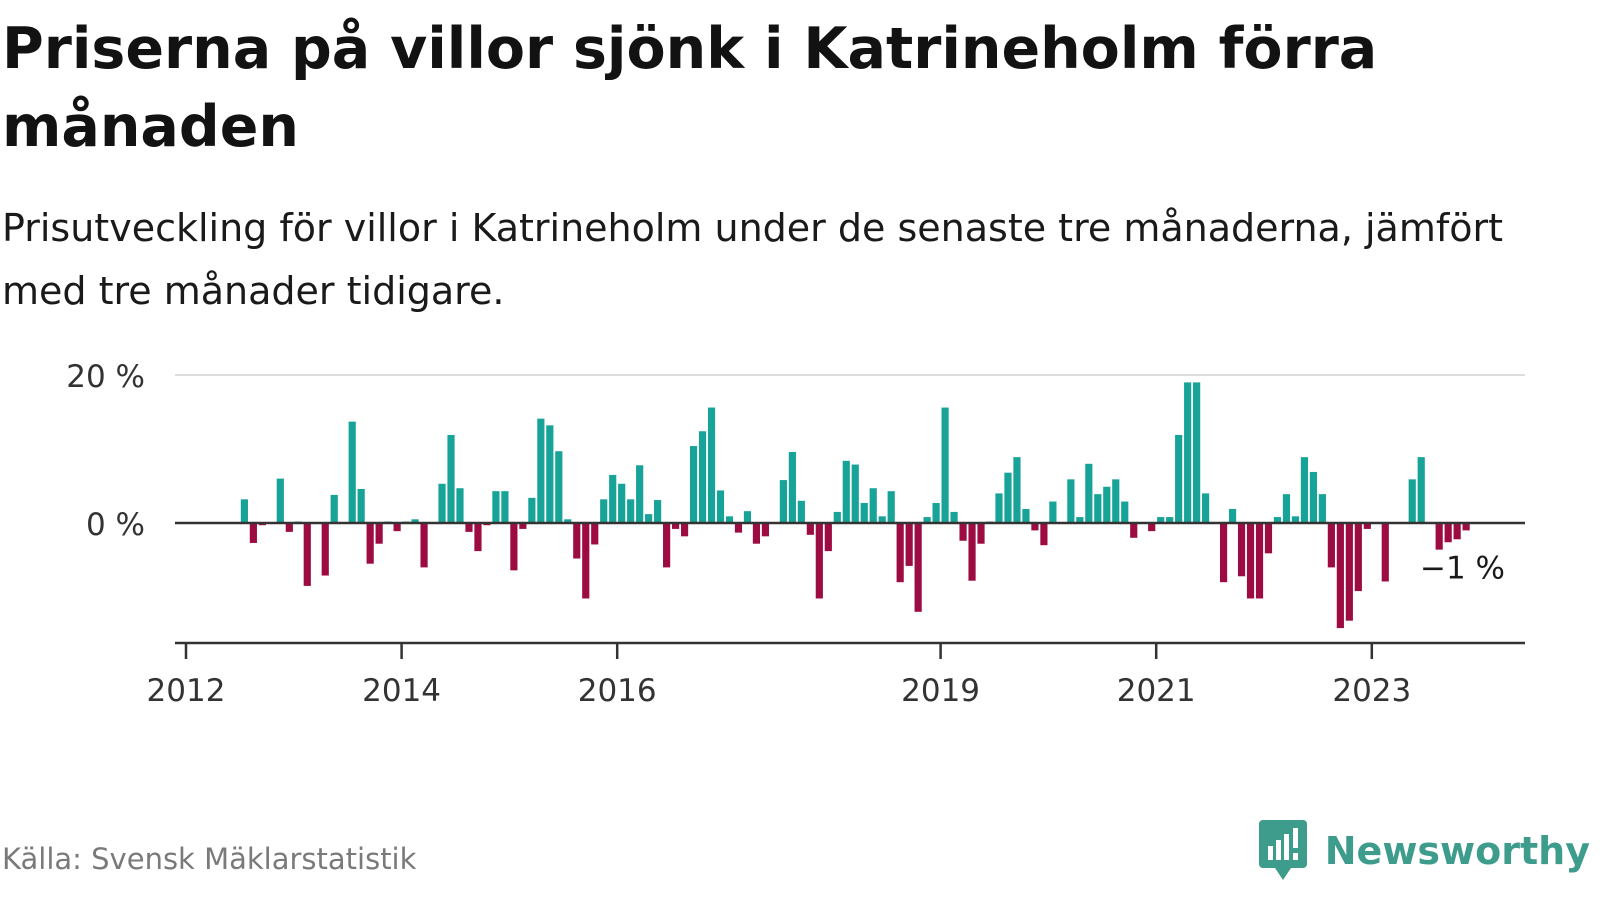 Image resolution: width=1600 pixels, height=900 pixels. I want to click on x-tick-label: 2014, so click(401, 691).